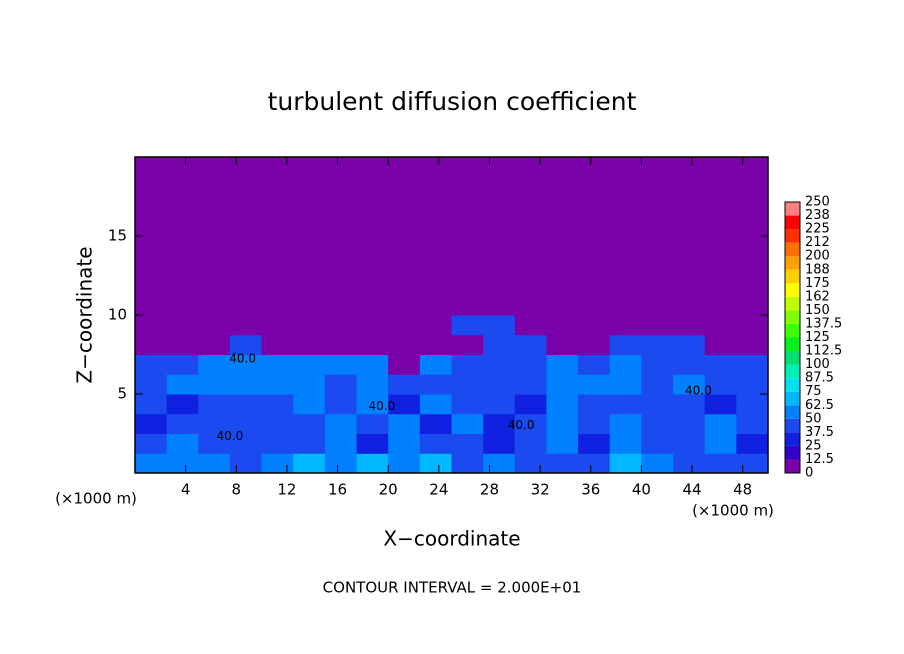 The width and height of the screenshot is (904, 654). What do you see at coordinates (691, 490) in the screenshot?
I see `x-tick-label: 44` at bounding box center [691, 490].